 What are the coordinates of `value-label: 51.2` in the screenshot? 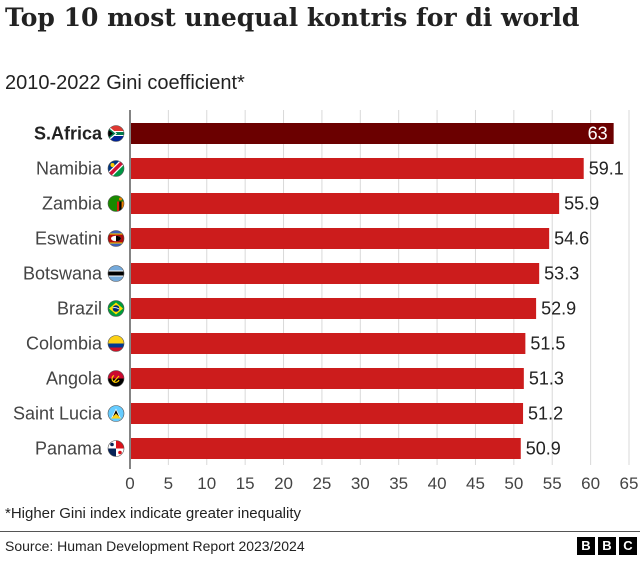 It's located at (545, 414).